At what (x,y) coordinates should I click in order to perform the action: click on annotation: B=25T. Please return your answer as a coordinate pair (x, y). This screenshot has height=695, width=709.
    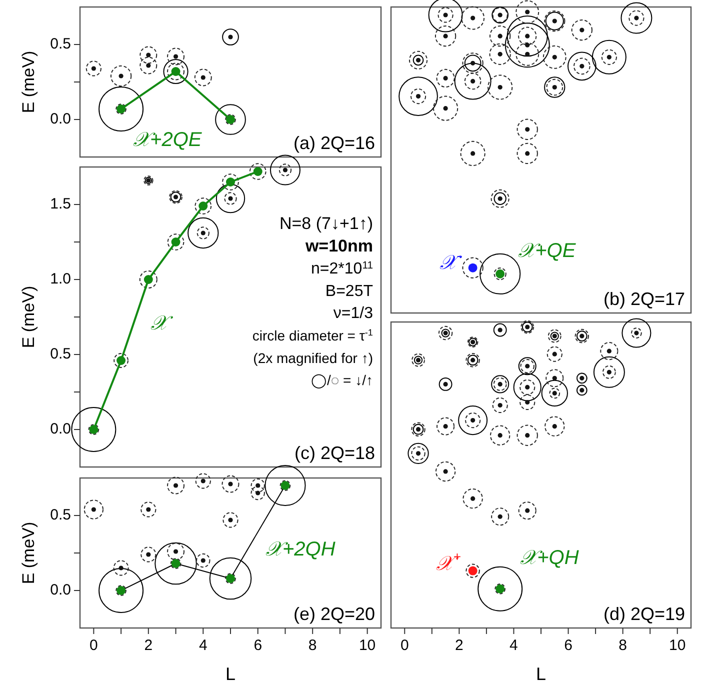
    Looking at the image, I should click on (349, 291).